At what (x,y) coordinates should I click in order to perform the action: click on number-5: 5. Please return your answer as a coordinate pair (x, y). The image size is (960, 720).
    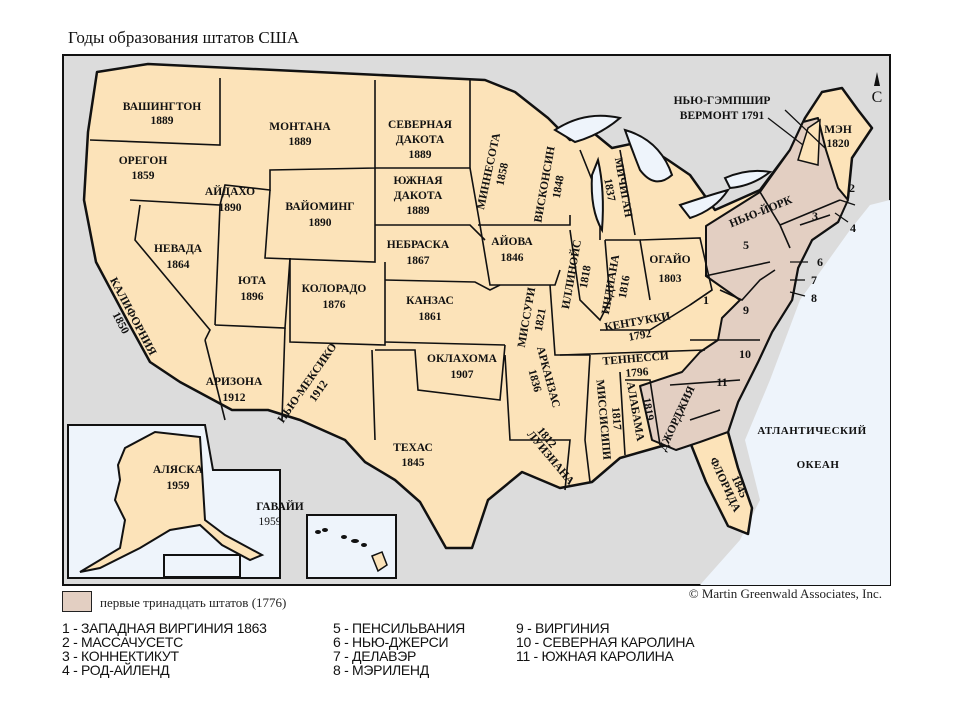
    Looking at the image, I should click on (746, 245).